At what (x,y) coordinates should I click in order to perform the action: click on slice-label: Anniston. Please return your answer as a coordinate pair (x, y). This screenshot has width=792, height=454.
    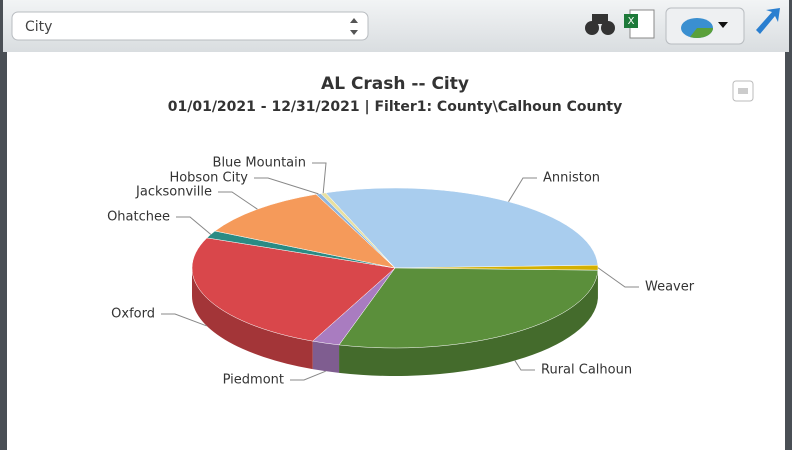
    Looking at the image, I should click on (571, 178).